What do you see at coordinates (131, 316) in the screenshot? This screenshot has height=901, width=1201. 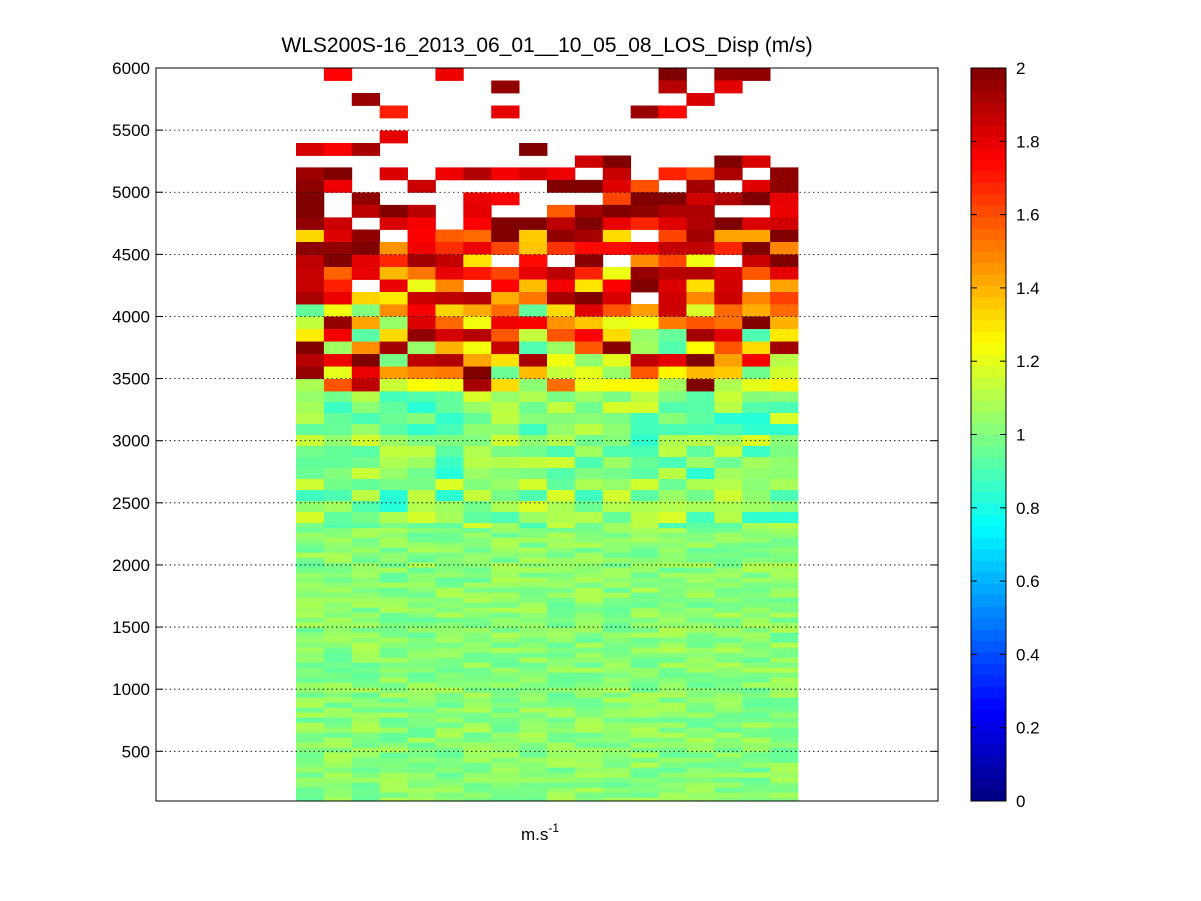 I see `y-tick-label: 4000` at bounding box center [131, 316].